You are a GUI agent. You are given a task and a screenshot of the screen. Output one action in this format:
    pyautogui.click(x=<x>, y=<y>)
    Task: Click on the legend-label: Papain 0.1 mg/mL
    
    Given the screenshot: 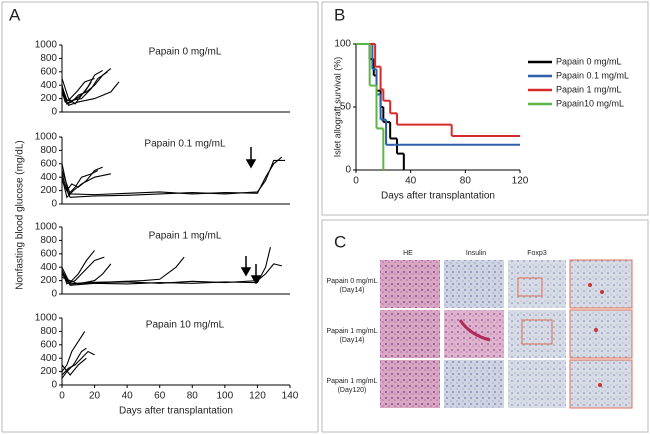 What is the action you would take?
    pyautogui.click(x=592, y=75)
    